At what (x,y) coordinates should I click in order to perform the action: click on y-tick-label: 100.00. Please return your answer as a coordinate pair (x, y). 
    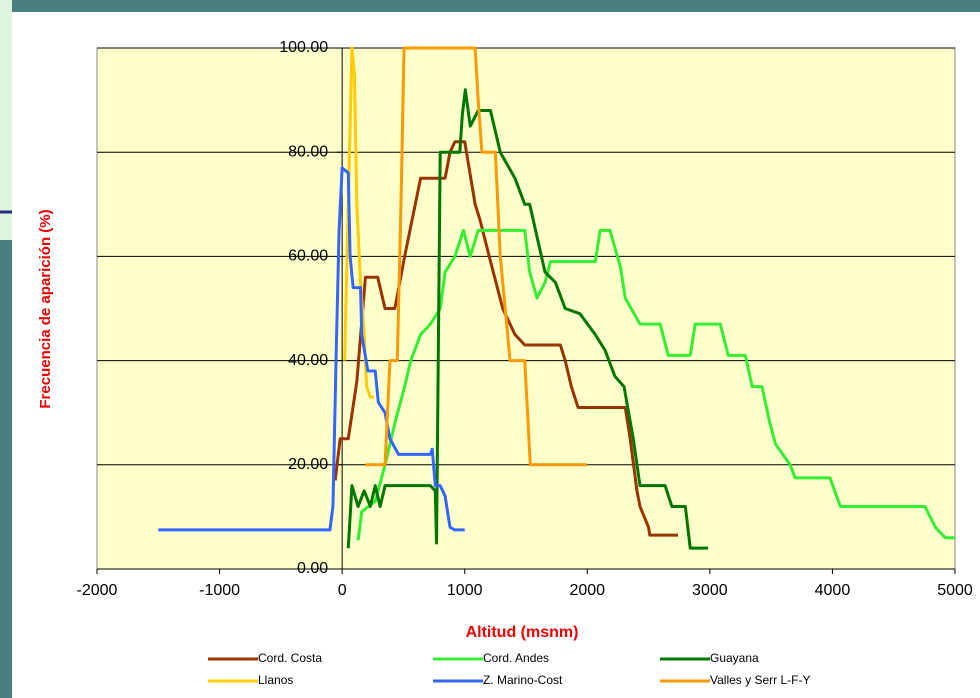
    Looking at the image, I should click on (303, 47).